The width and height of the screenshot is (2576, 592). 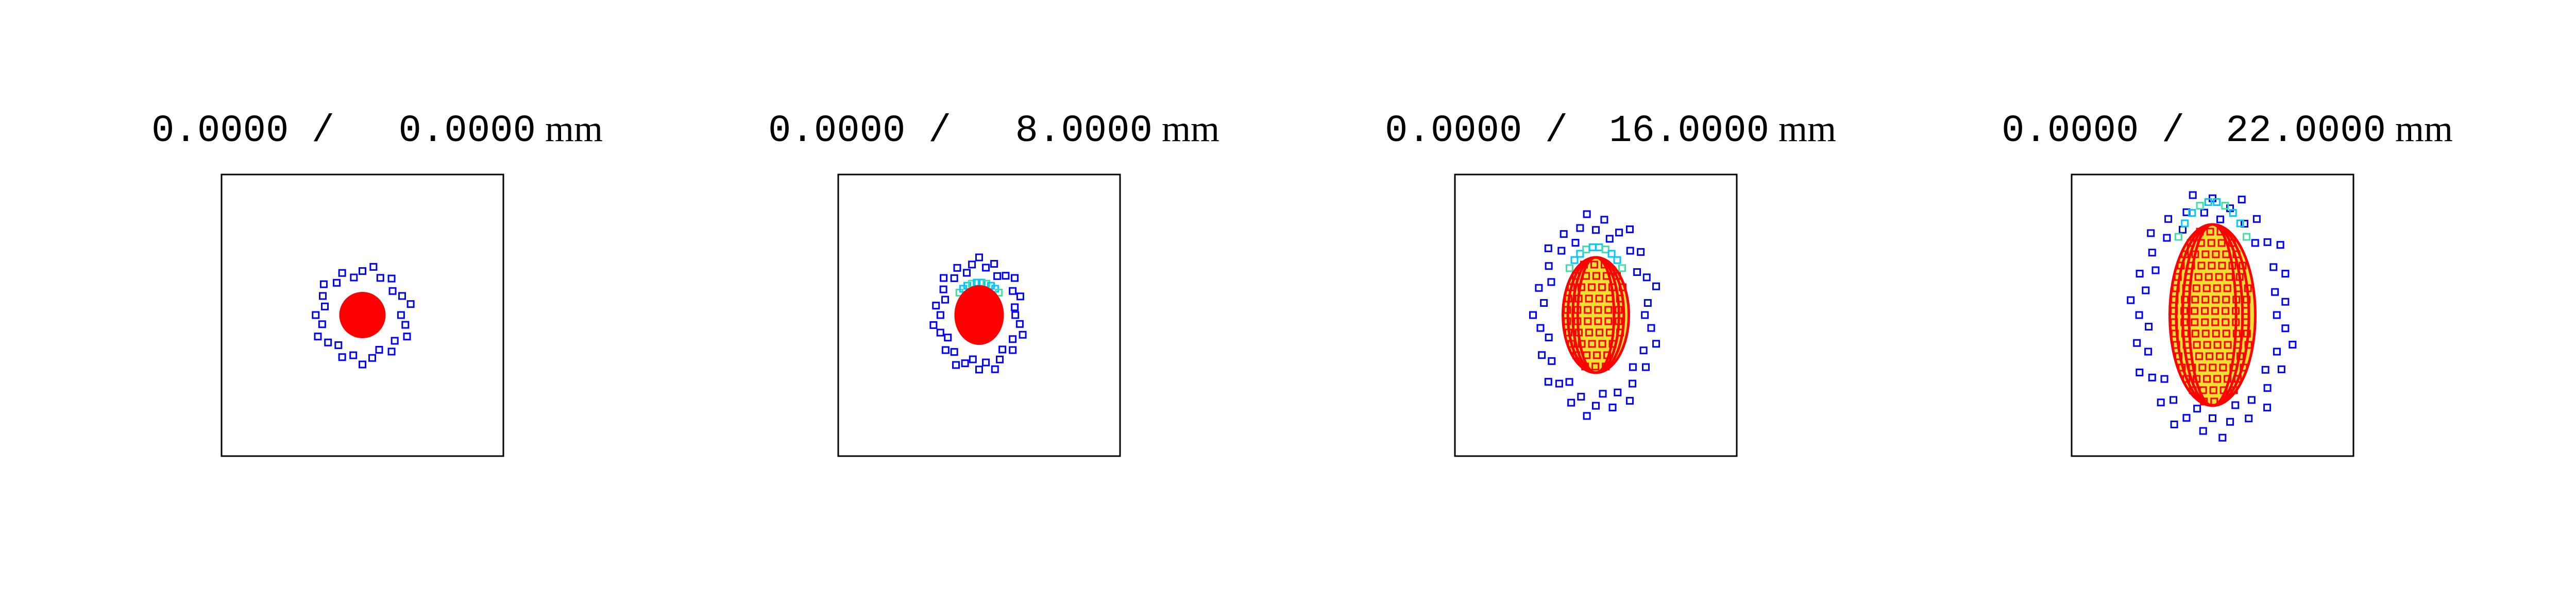 What do you see at coordinates (362, 315) in the screenshot?
I see `spot-core` at bounding box center [362, 315].